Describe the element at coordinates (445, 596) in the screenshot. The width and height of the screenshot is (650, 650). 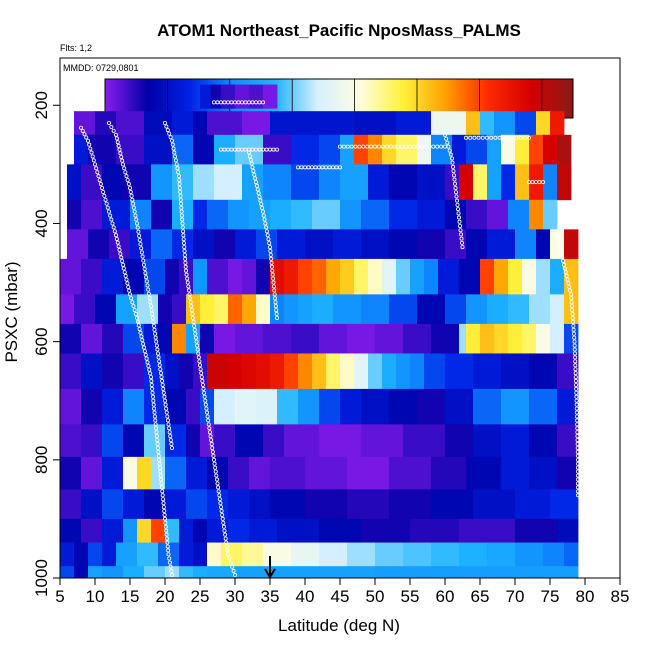
I see `x-tick-label: 60` at that location.